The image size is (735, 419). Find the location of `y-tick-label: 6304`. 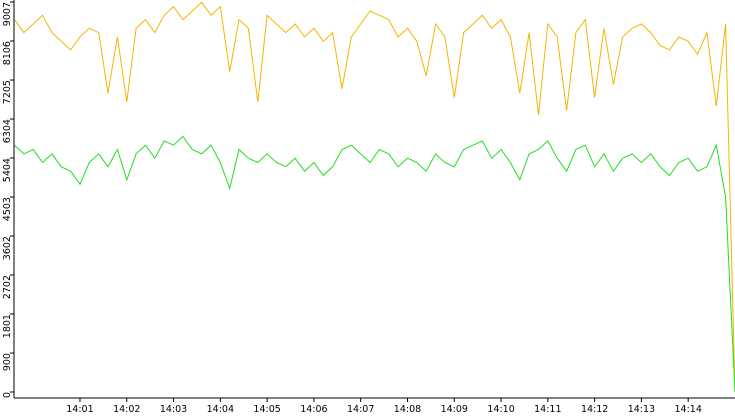

y-tick-label: 6304 is located at coordinates (7, 131).